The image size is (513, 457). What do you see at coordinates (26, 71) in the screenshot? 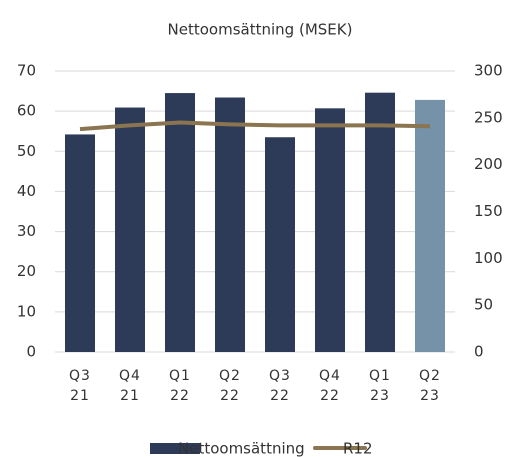
I see `y-tick-label: 70` at bounding box center [26, 71].